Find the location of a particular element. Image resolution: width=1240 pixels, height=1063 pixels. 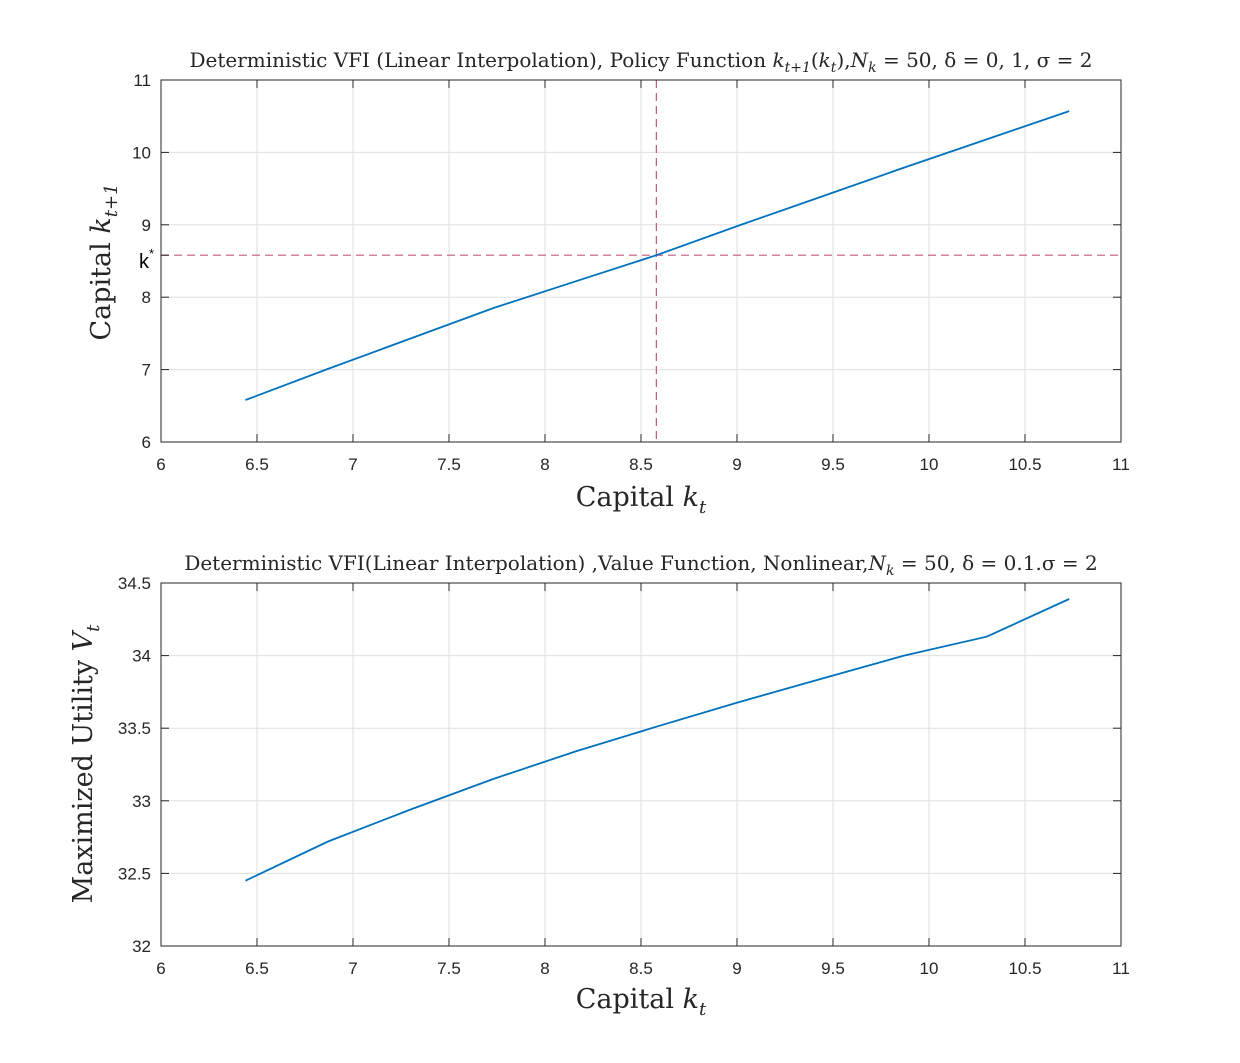

policy-y-tick-label: 7 is located at coordinates (146, 370).